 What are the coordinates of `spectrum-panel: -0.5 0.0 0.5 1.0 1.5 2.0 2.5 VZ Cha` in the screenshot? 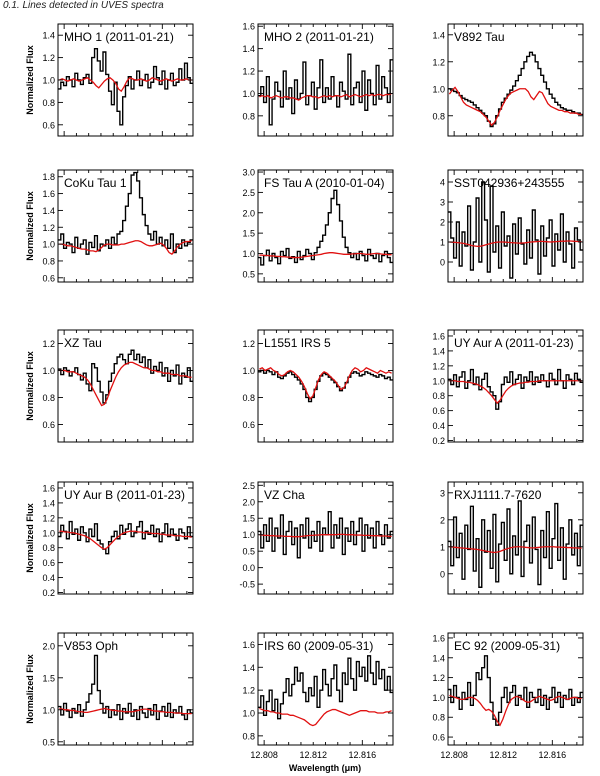 It's located at (316, 538).